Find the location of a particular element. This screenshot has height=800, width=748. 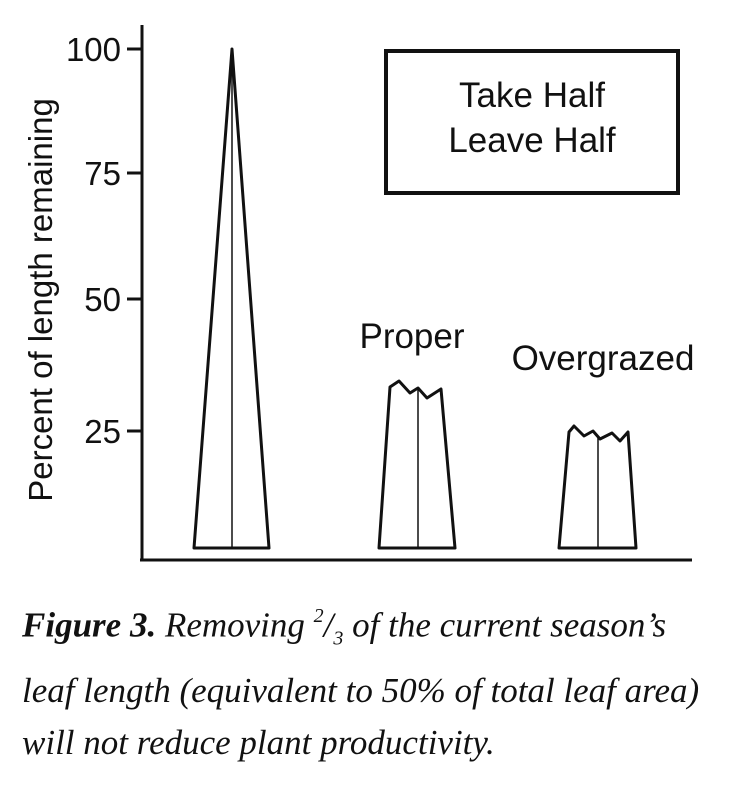

legend-line-1: Take Half is located at coordinates (532, 95).